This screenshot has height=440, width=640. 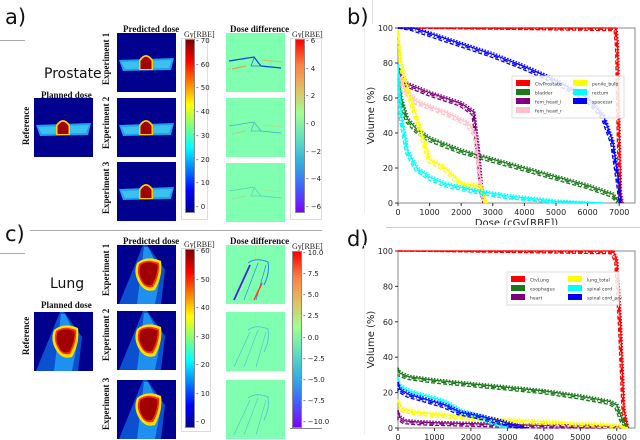 I want to click on lung-dose-difference-exp3, so click(x=255, y=409).